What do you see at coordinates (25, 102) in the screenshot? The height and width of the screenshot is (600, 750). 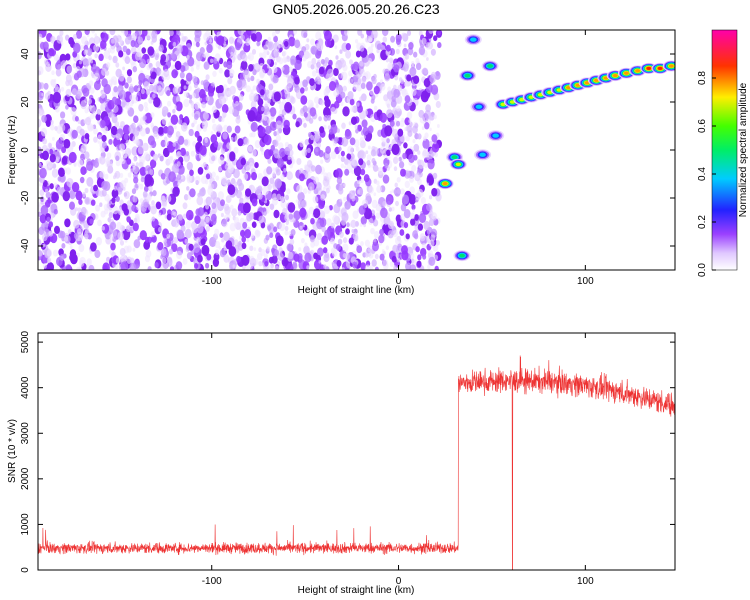 I see `spectrogram-y-tick-label: 20` at bounding box center [25, 102].